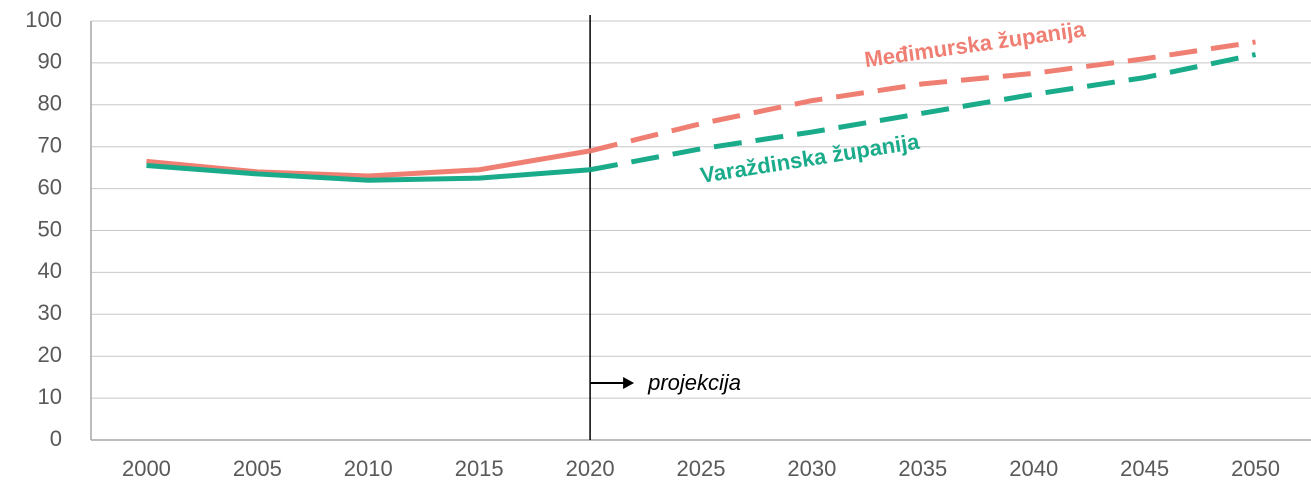 Image resolution: width=1311 pixels, height=492 pixels. What do you see at coordinates (694, 382) in the screenshot?
I see `annotation: projekcija` at bounding box center [694, 382].